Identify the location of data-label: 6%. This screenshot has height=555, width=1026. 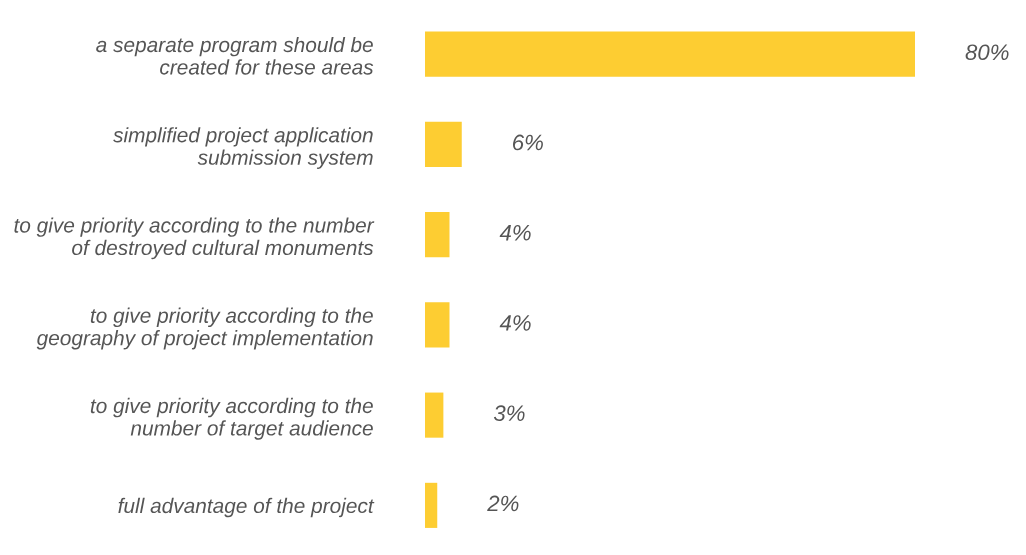
(528, 142).